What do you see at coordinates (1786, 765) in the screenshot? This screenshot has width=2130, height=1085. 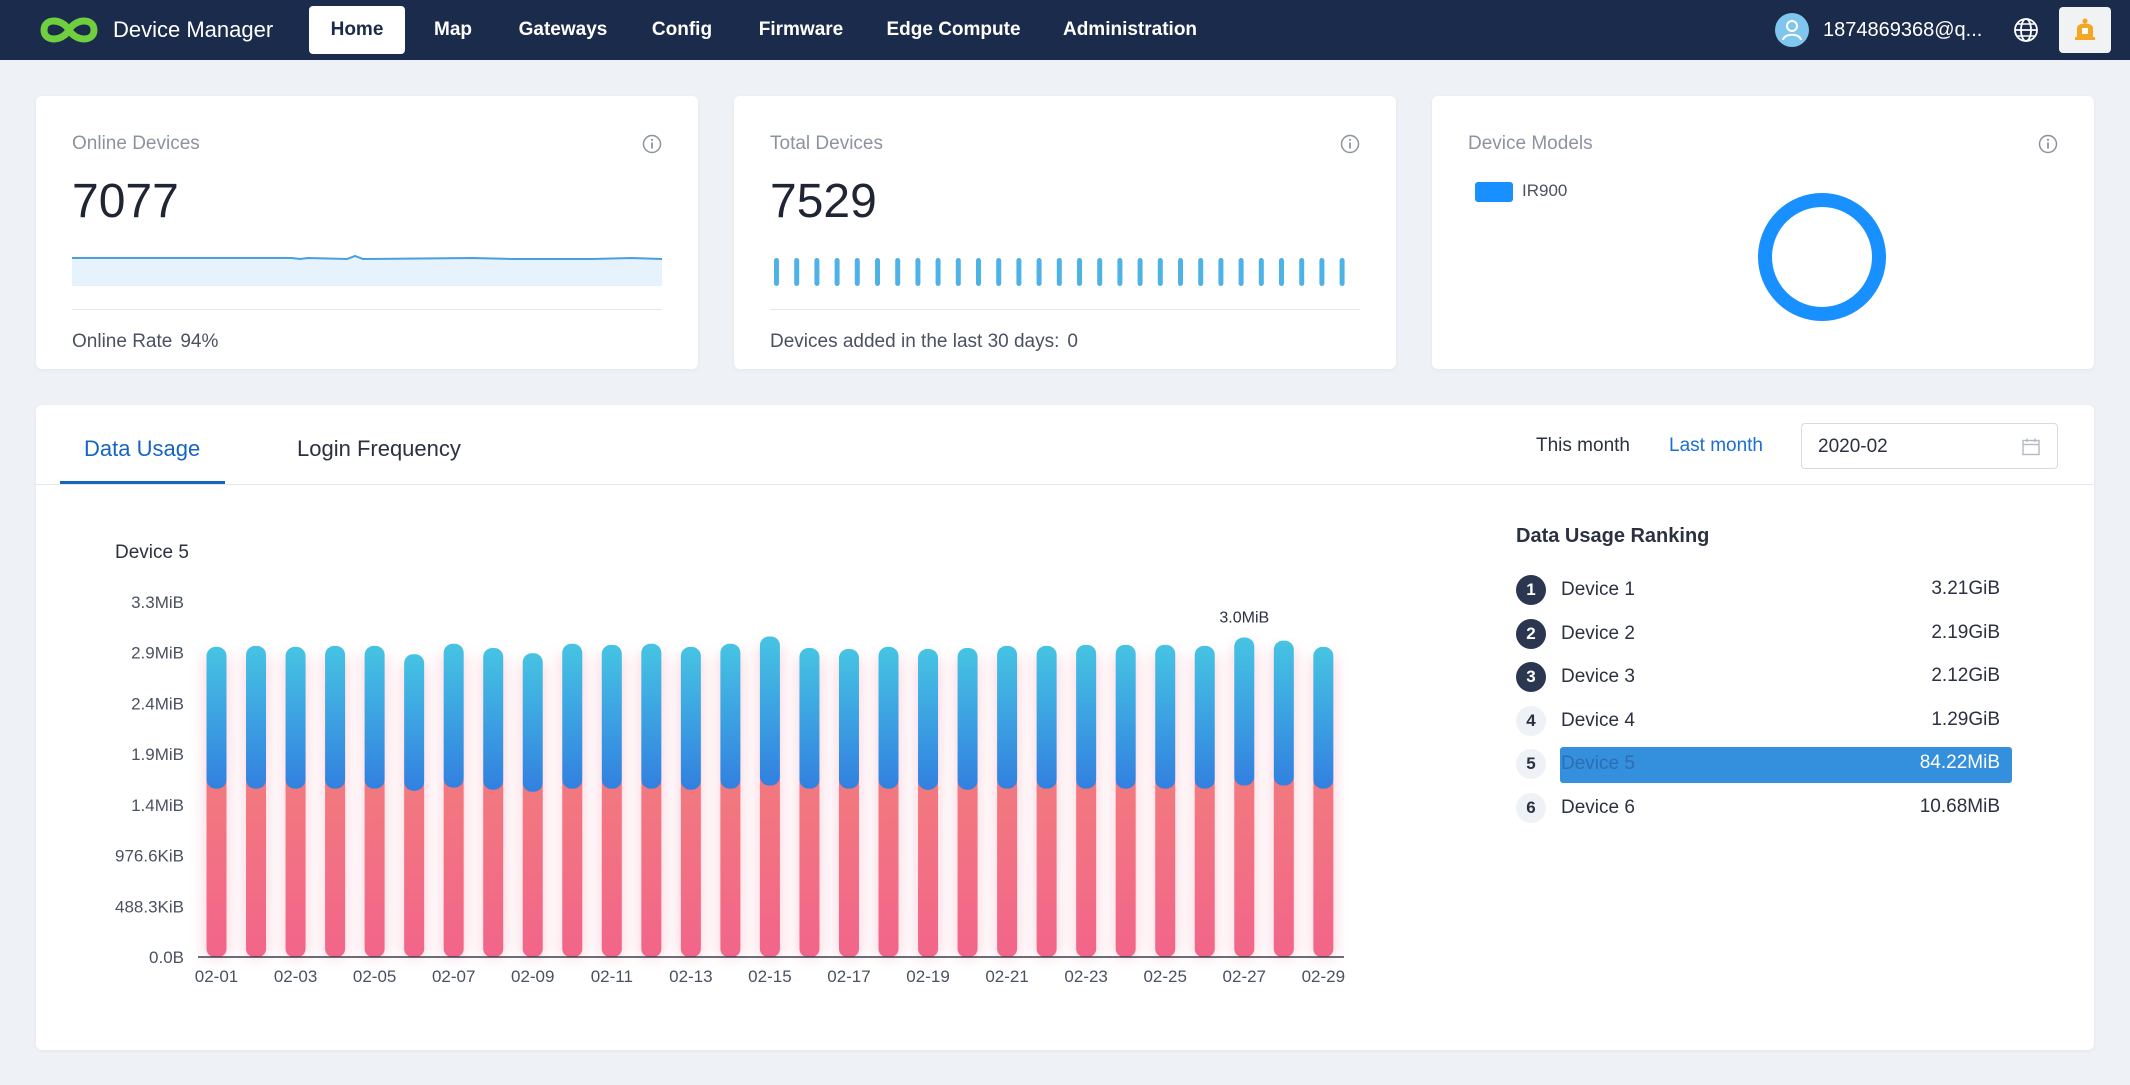 I see `ranking-highlight-bar` at bounding box center [1786, 765].